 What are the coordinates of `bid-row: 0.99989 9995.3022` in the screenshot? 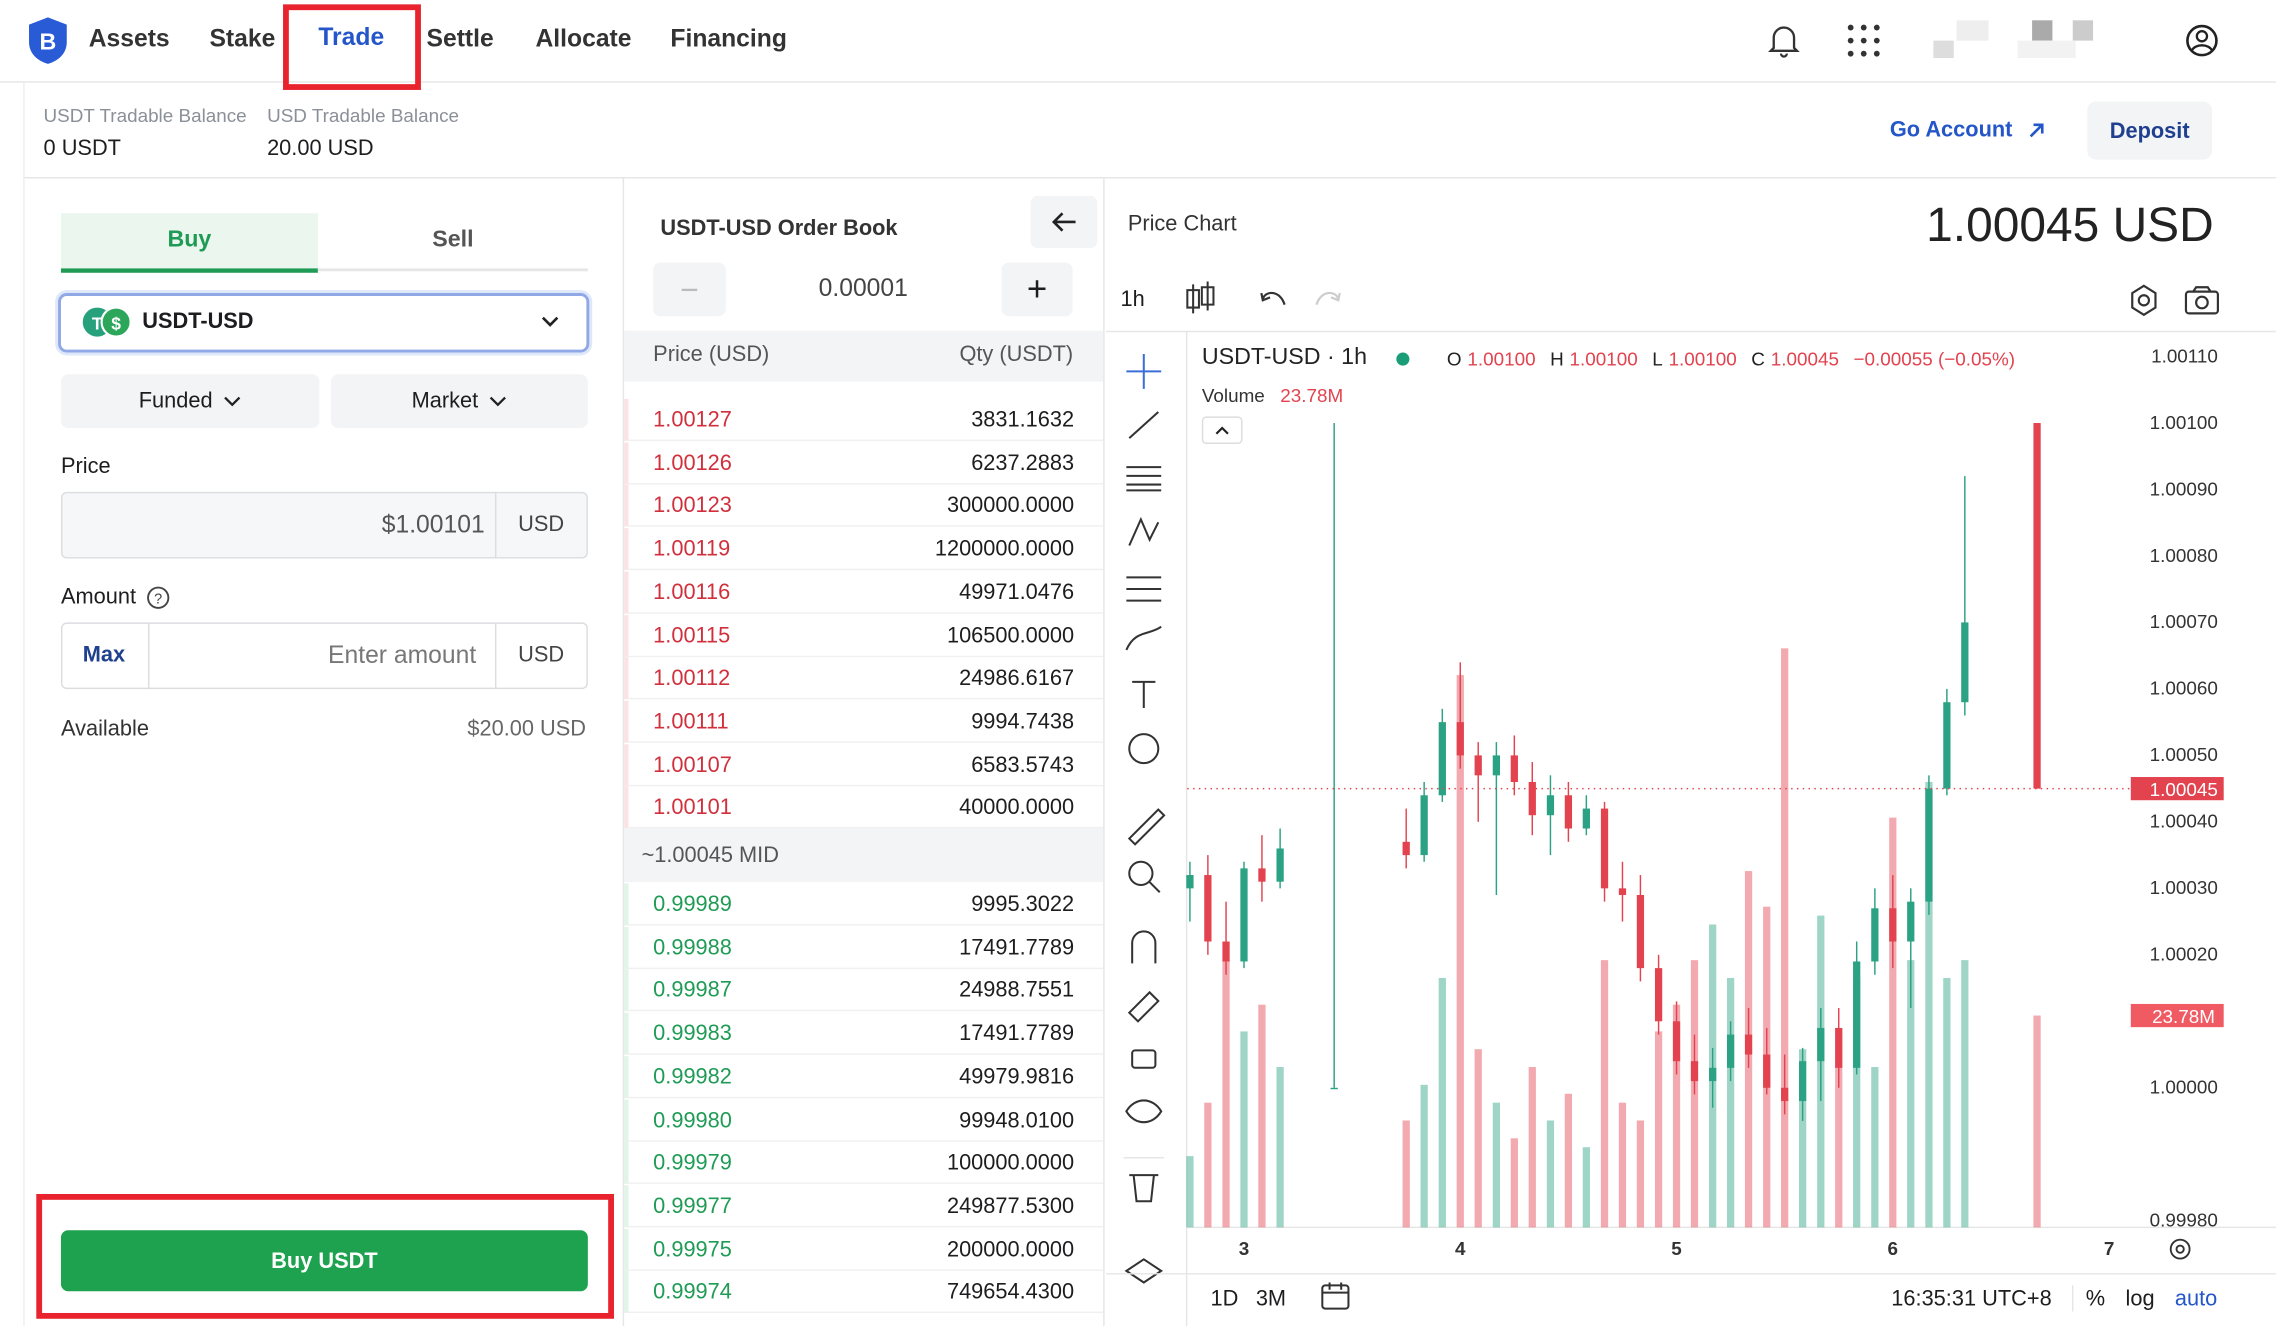 It's located at (864, 904).